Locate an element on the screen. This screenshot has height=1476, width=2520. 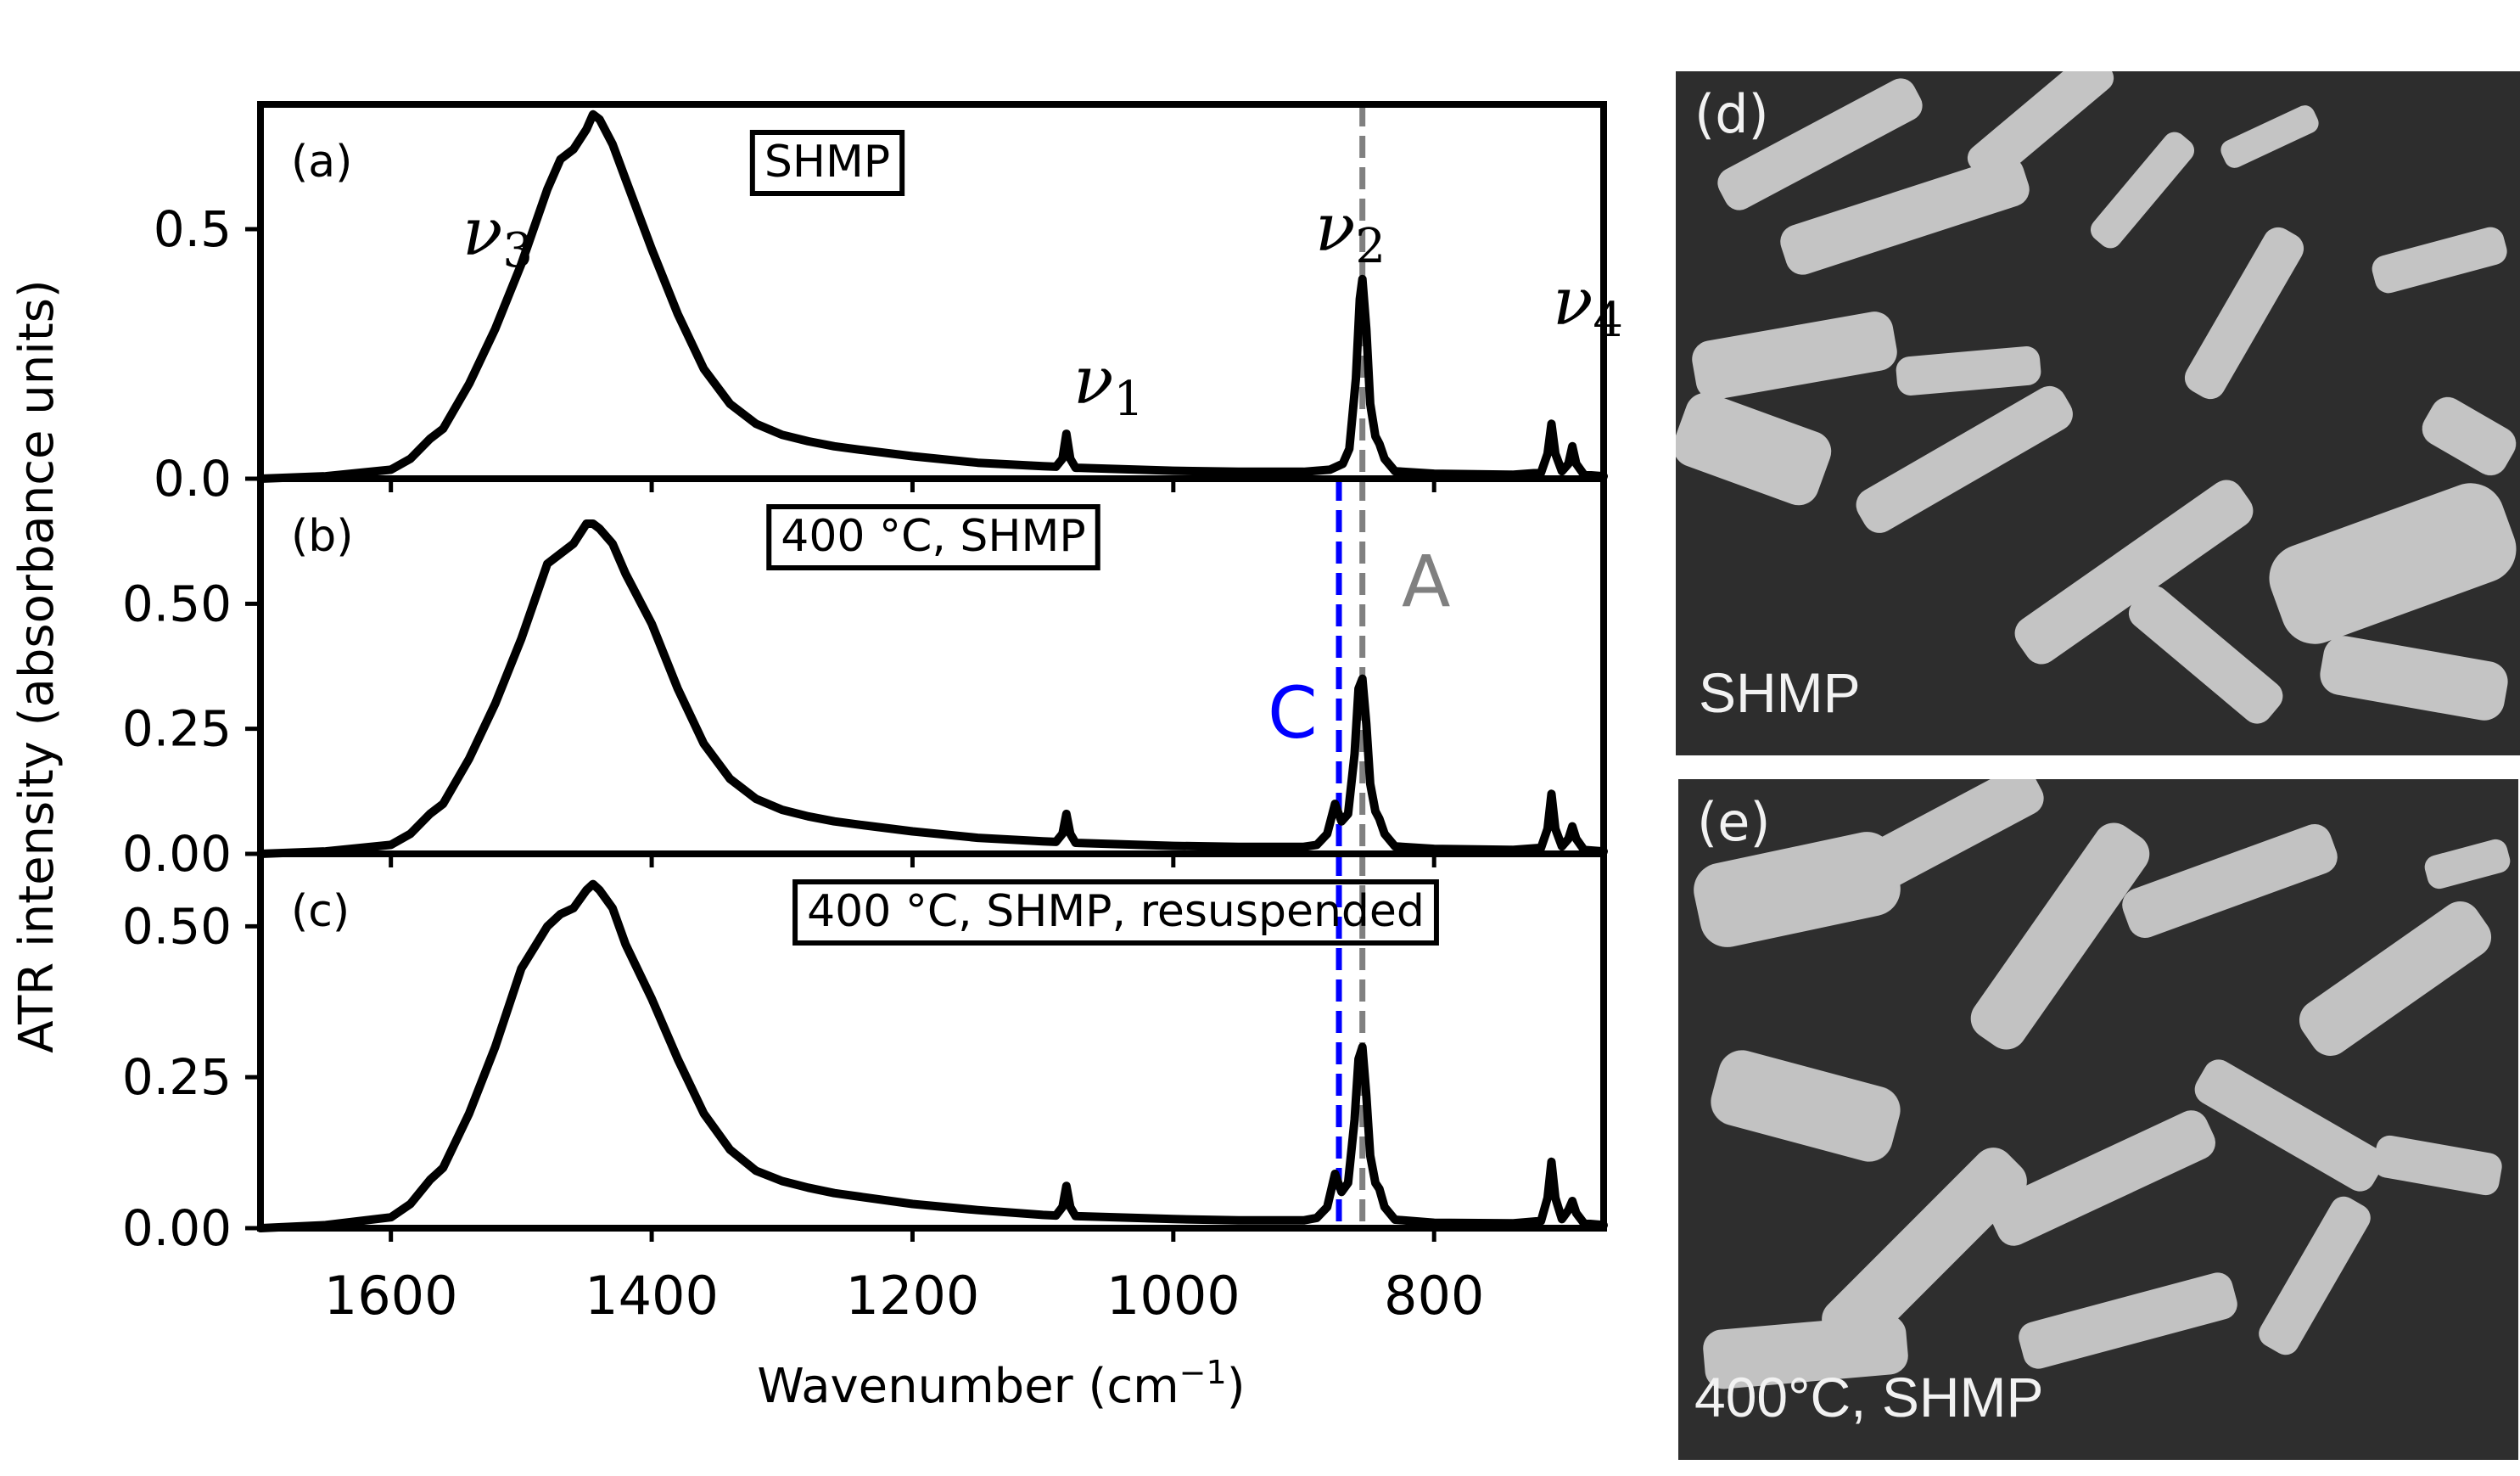
panel-label-c: (c) is located at coordinates (321, 911).